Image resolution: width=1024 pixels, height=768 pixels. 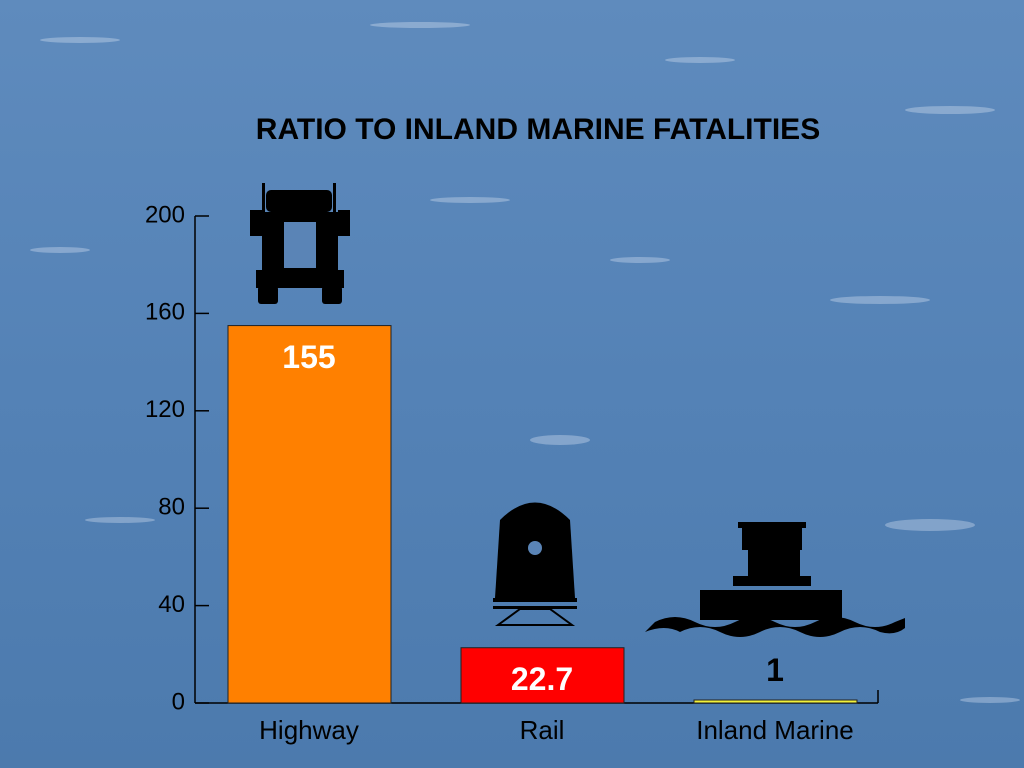 I want to click on y-tick-label: 200, so click(x=165, y=214).